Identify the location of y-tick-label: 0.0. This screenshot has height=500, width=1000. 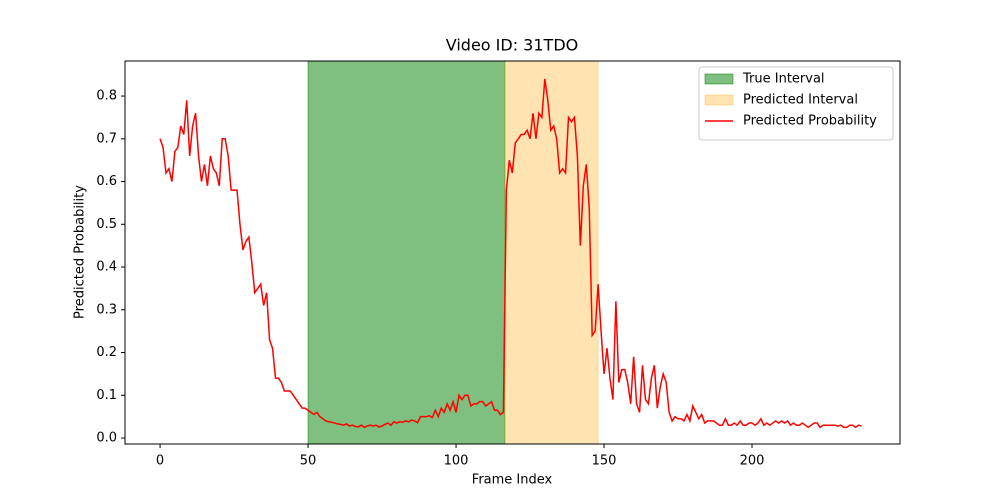
(106, 438).